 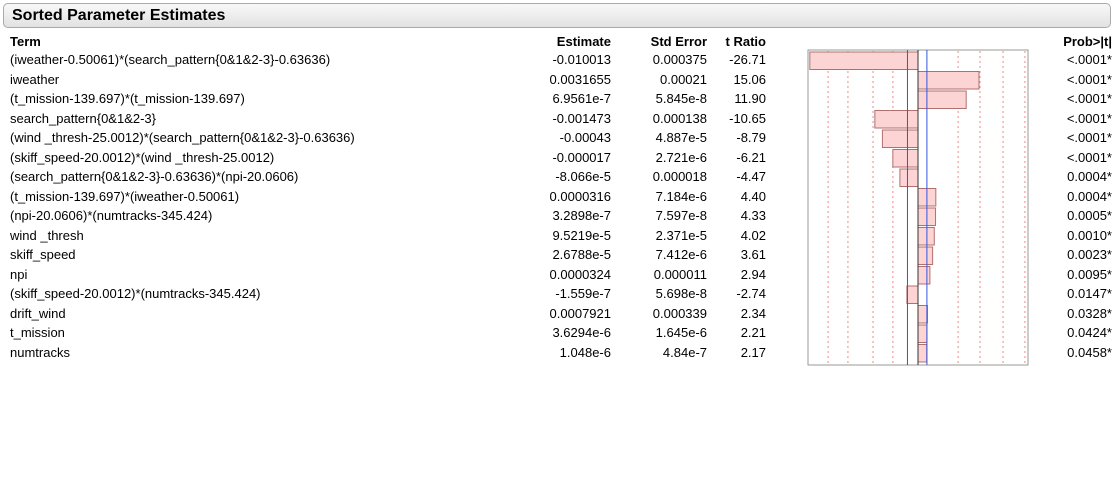 What do you see at coordinates (753, 274) in the screenshot?
I see `t-ratio: 2.94` at bounding box center [753, 274].